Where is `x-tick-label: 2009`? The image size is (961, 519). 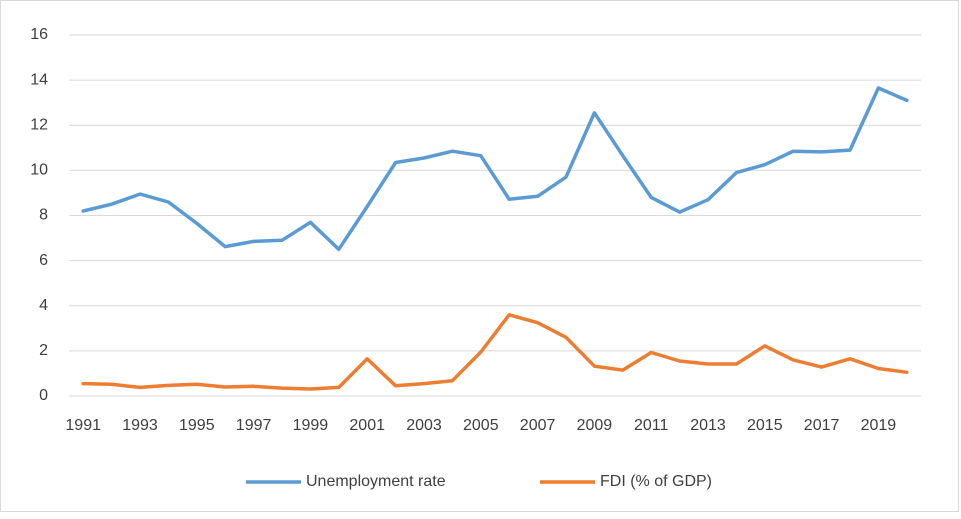
x-tick-label: 2009 is located at coordinates (595, 425).